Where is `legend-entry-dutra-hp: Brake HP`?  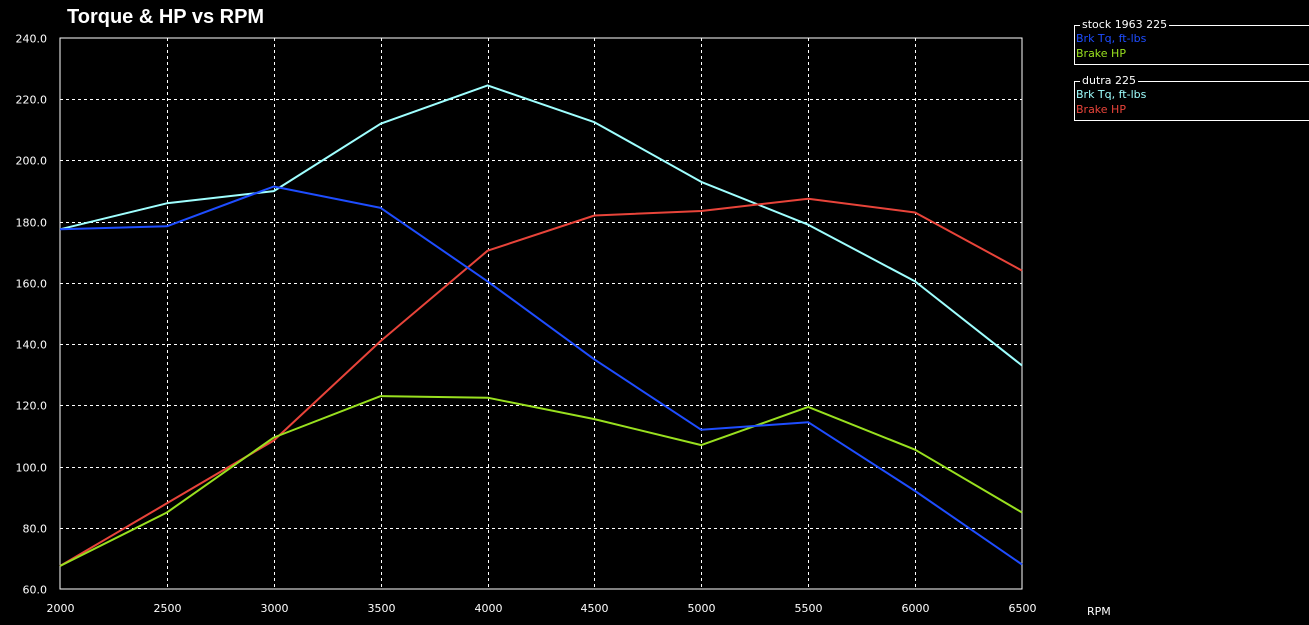 legend-entry-dutra-hp: Brake HP is located at coordinates (1101, 109).